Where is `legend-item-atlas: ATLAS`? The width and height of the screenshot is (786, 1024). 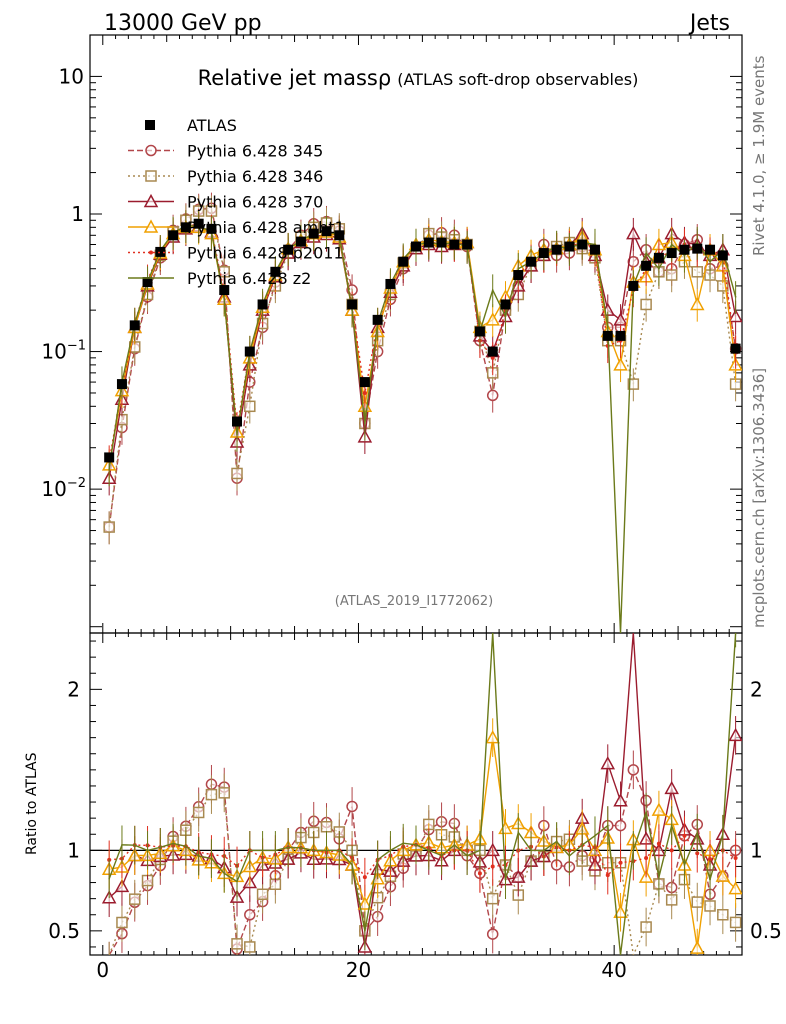 legend-item-atlas: ATLAS is located at coordinates (191, 125).